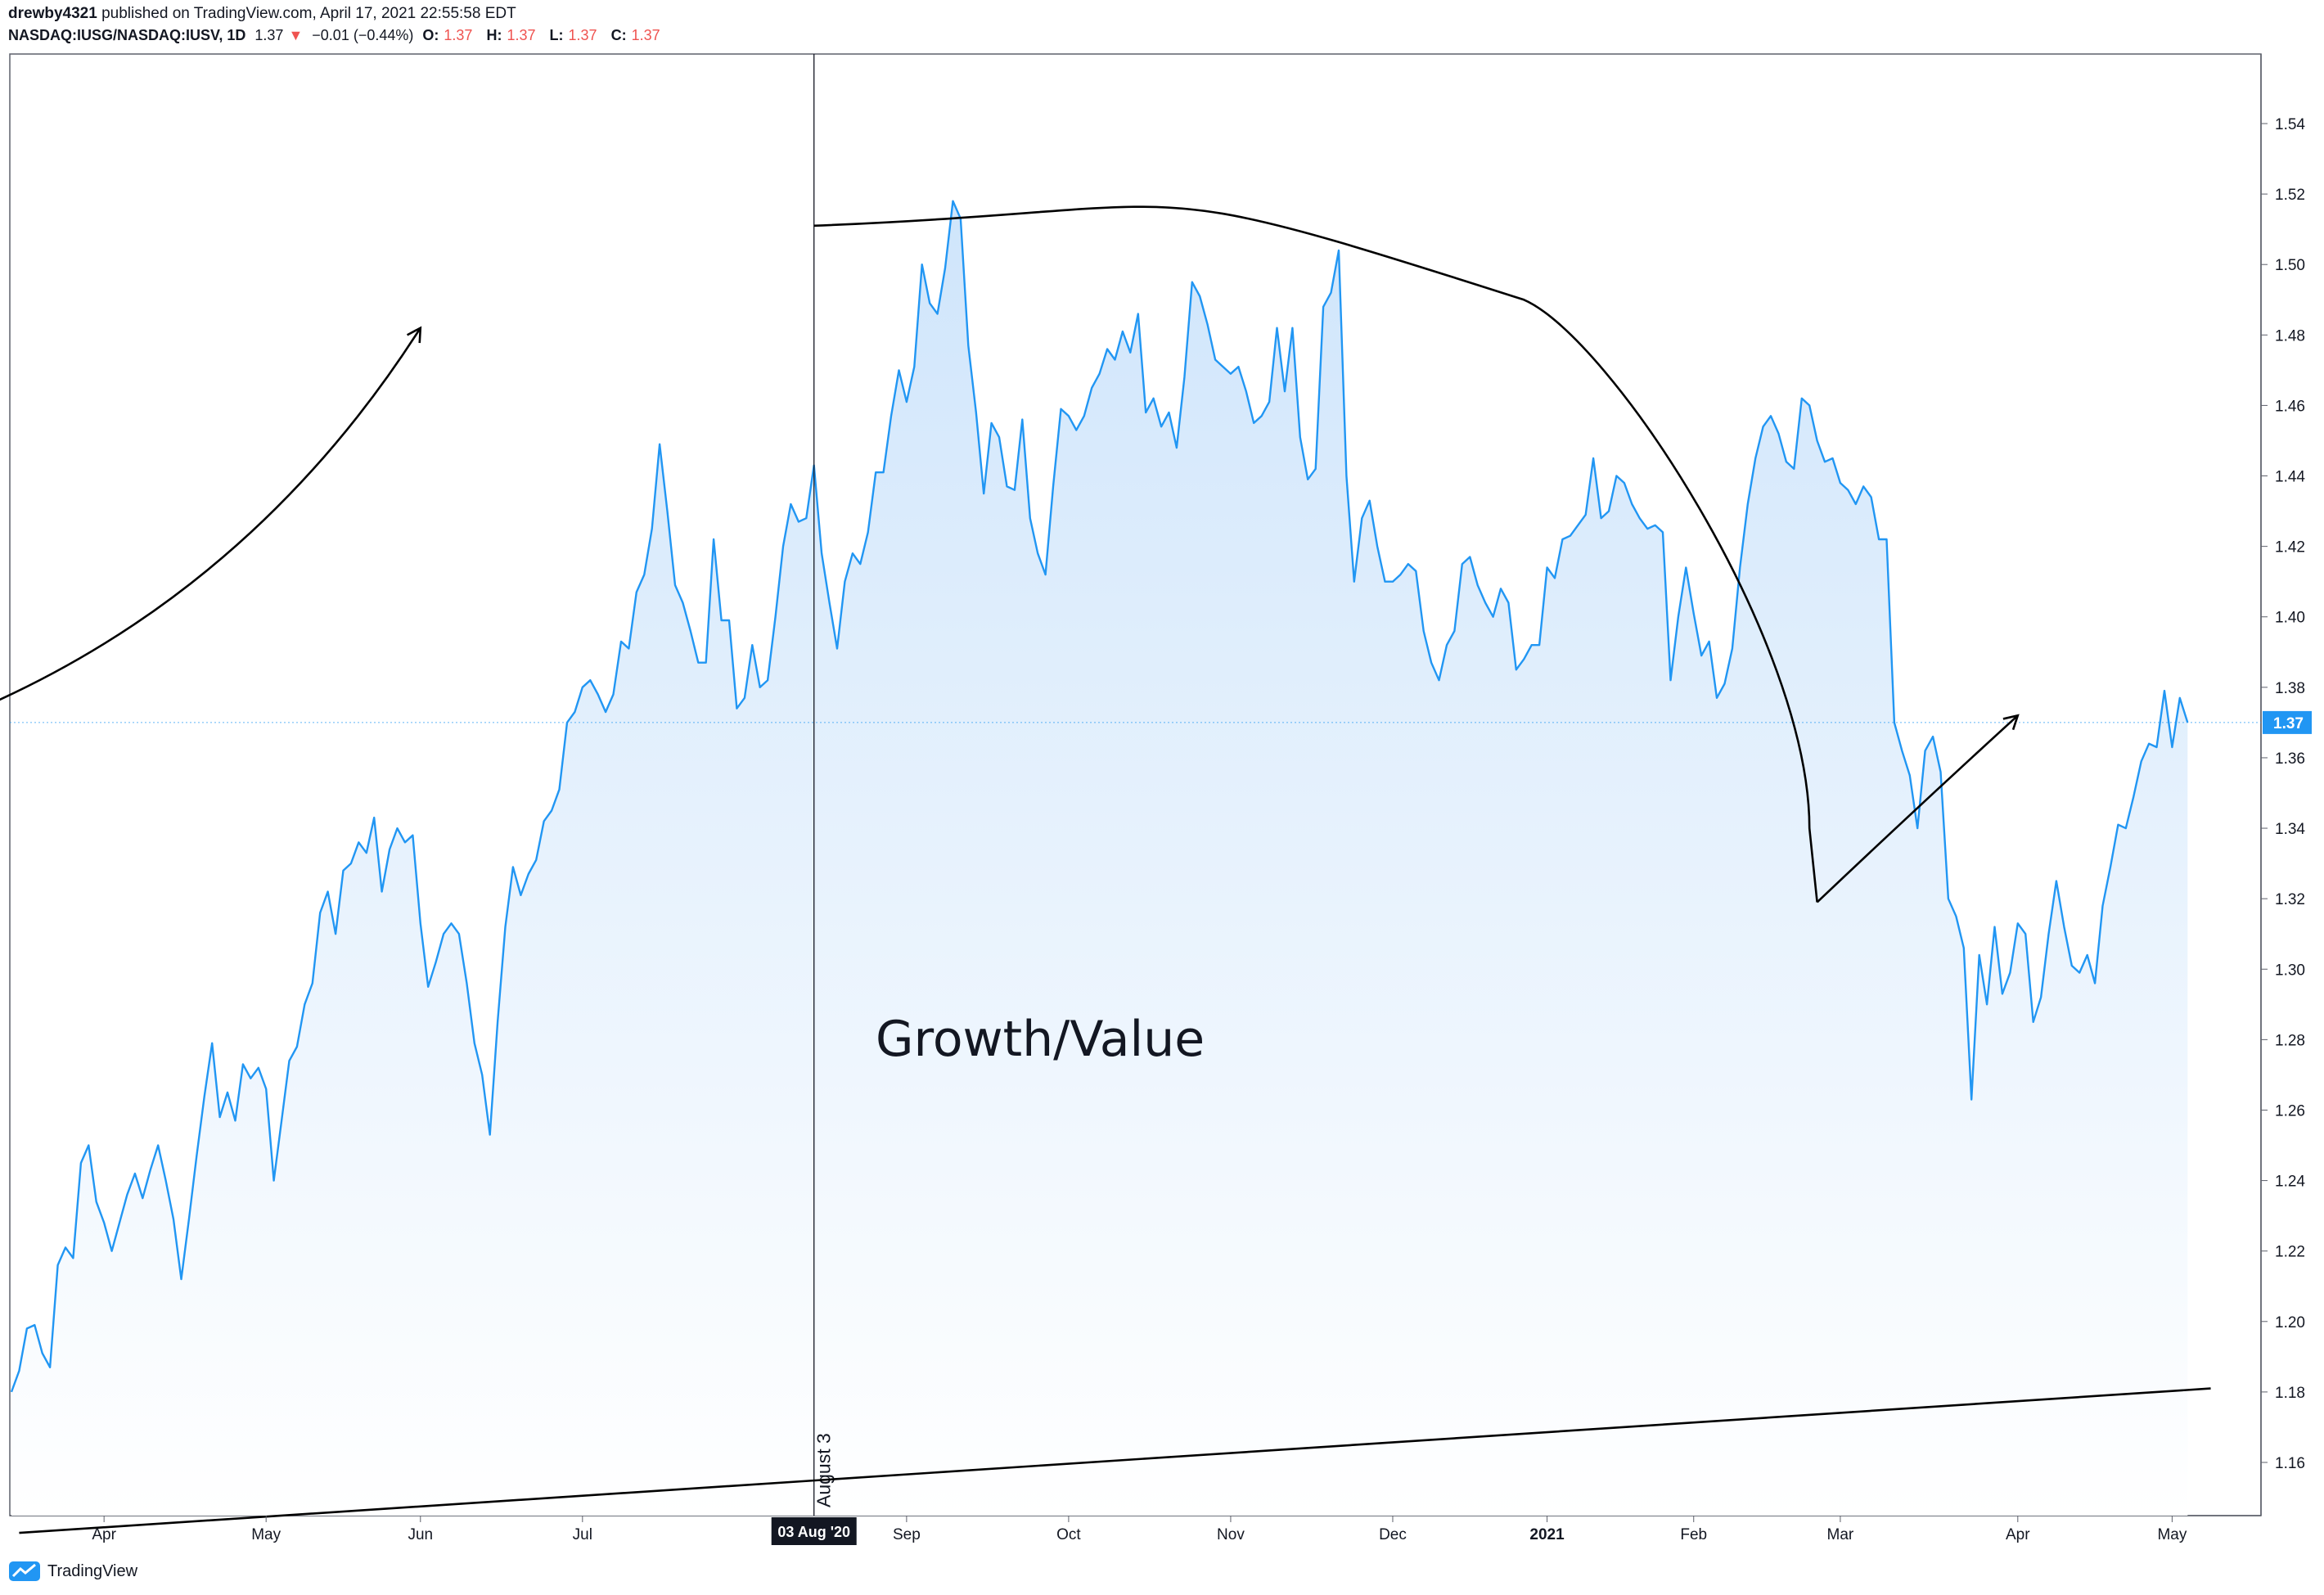 The image size is (2324, 1595). Describe the element at coordinates (2290, 195) in the screenshot. I see `y-tick-label: 1.52` at that location.